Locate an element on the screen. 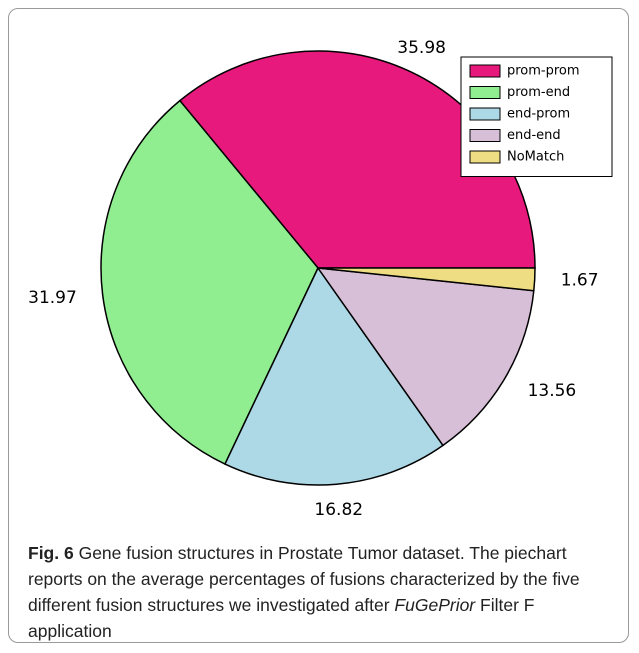 The image size is (639, 653). legend-label: end-prom is located at coordinates (538, 114).